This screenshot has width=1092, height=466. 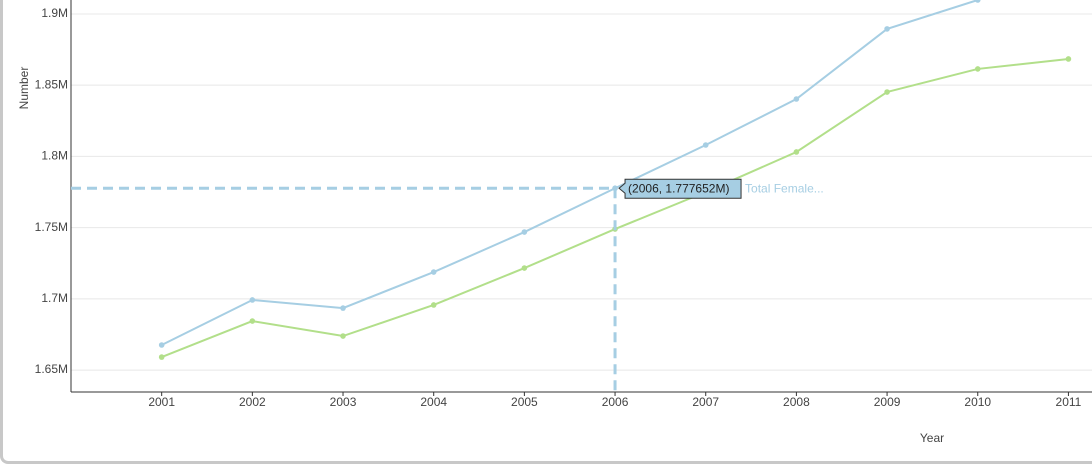 I want to click on x-tick-label: 2008, so click(x=796, y=402).